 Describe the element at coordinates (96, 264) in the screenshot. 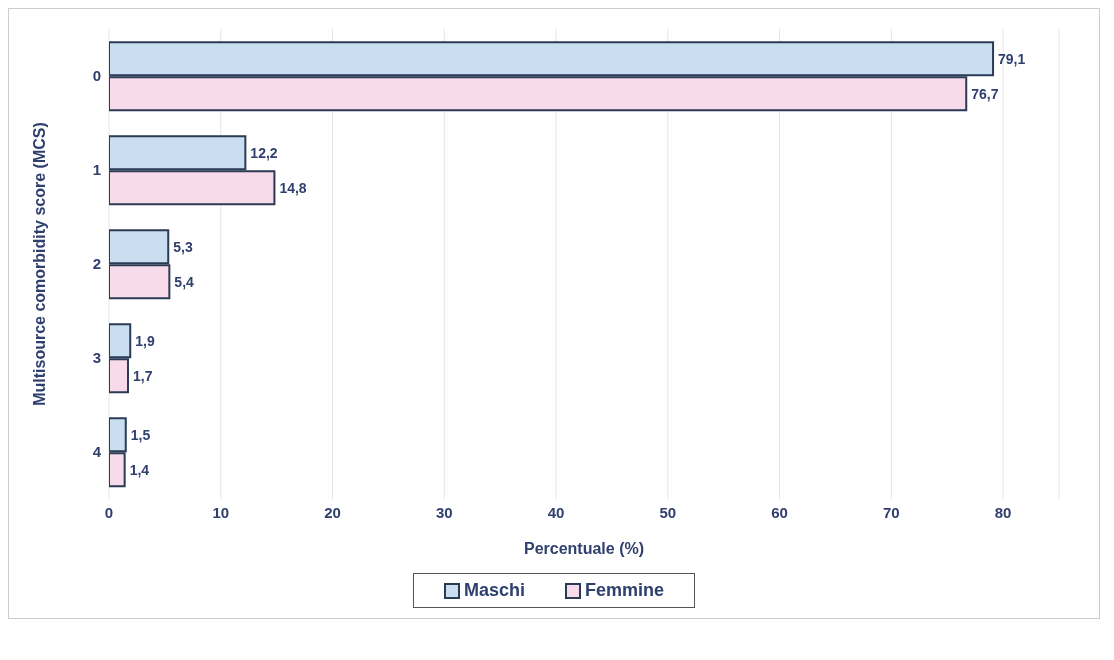

I see `y-tick-label: 2` at that location.